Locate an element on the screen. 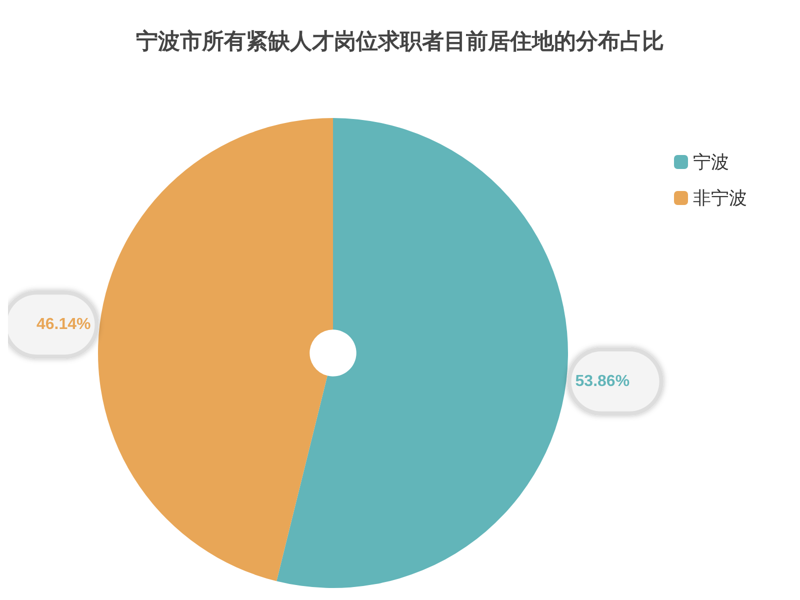 The width and height of the screenshot is (800, 600). data-label: 46.14% is located at coordinates (63, 325).